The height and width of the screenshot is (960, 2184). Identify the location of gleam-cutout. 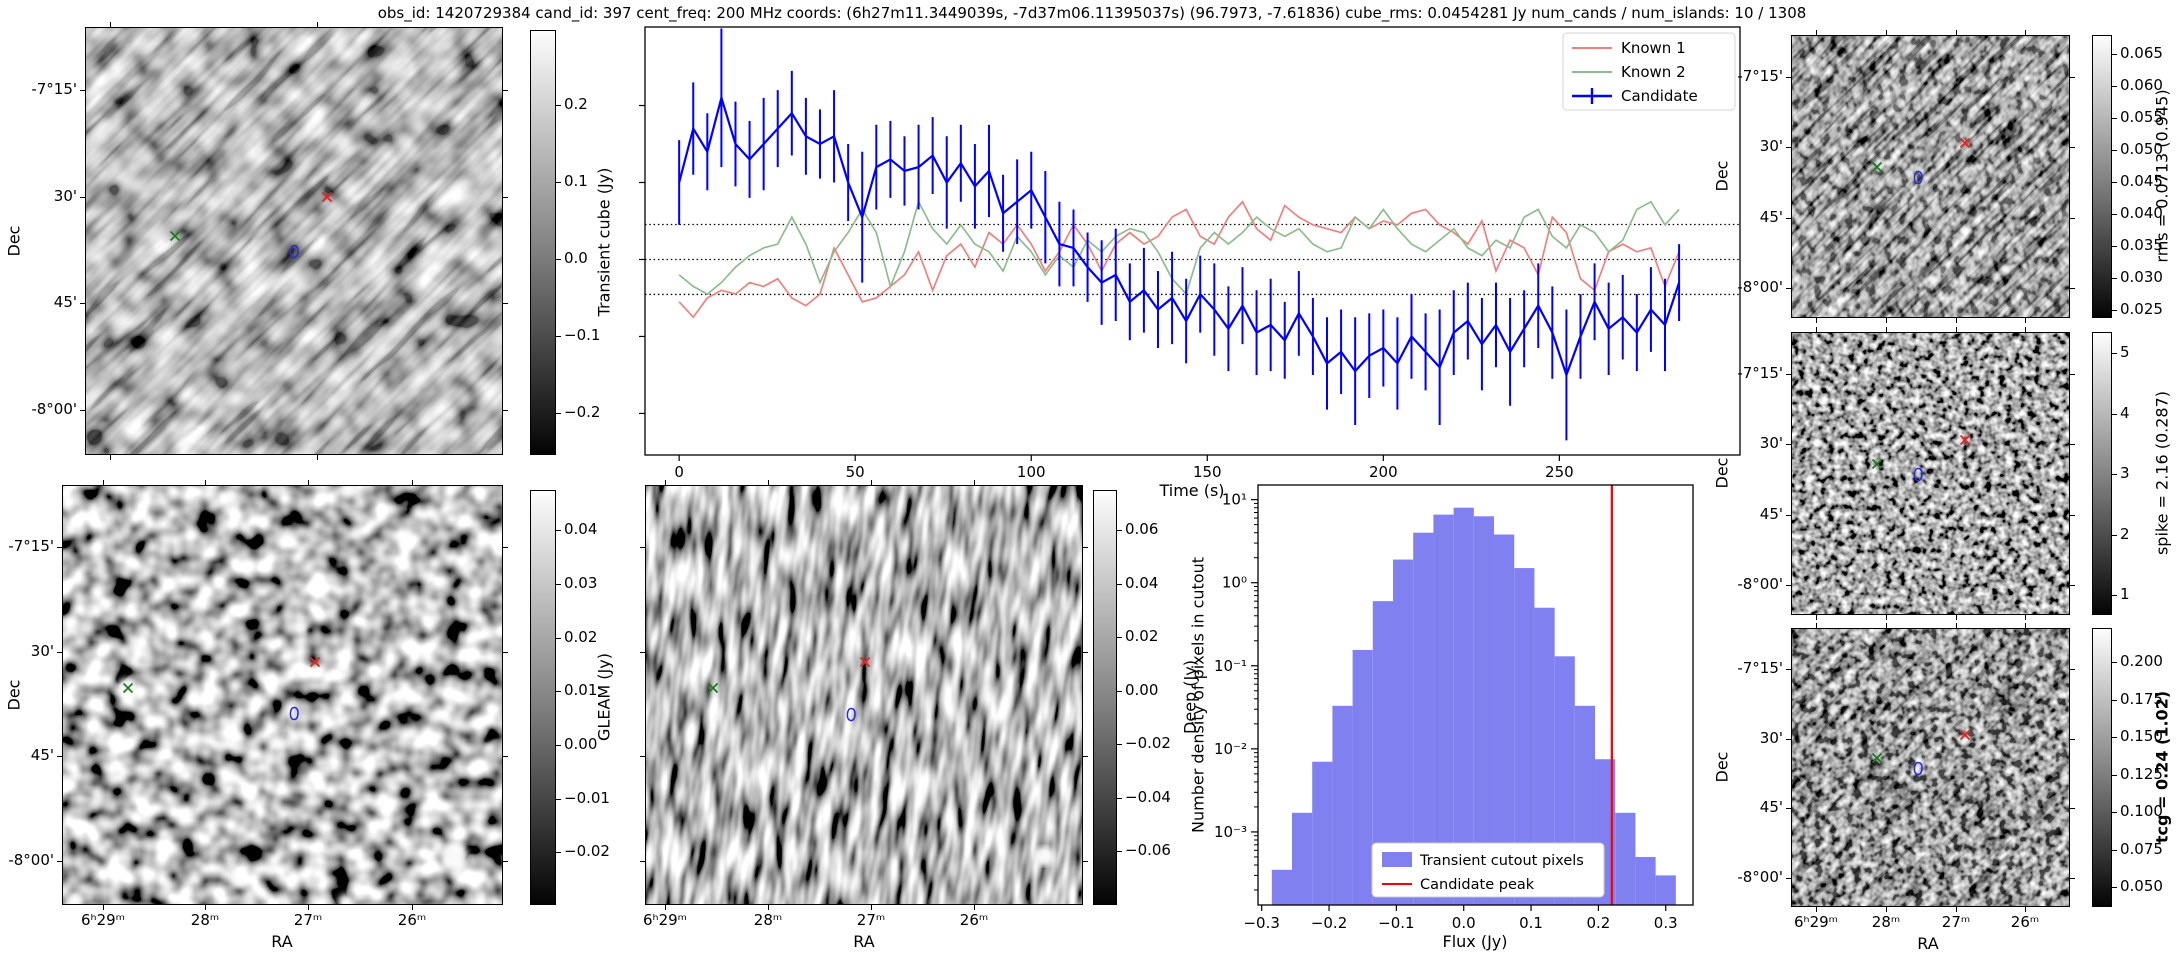
(282, 695).